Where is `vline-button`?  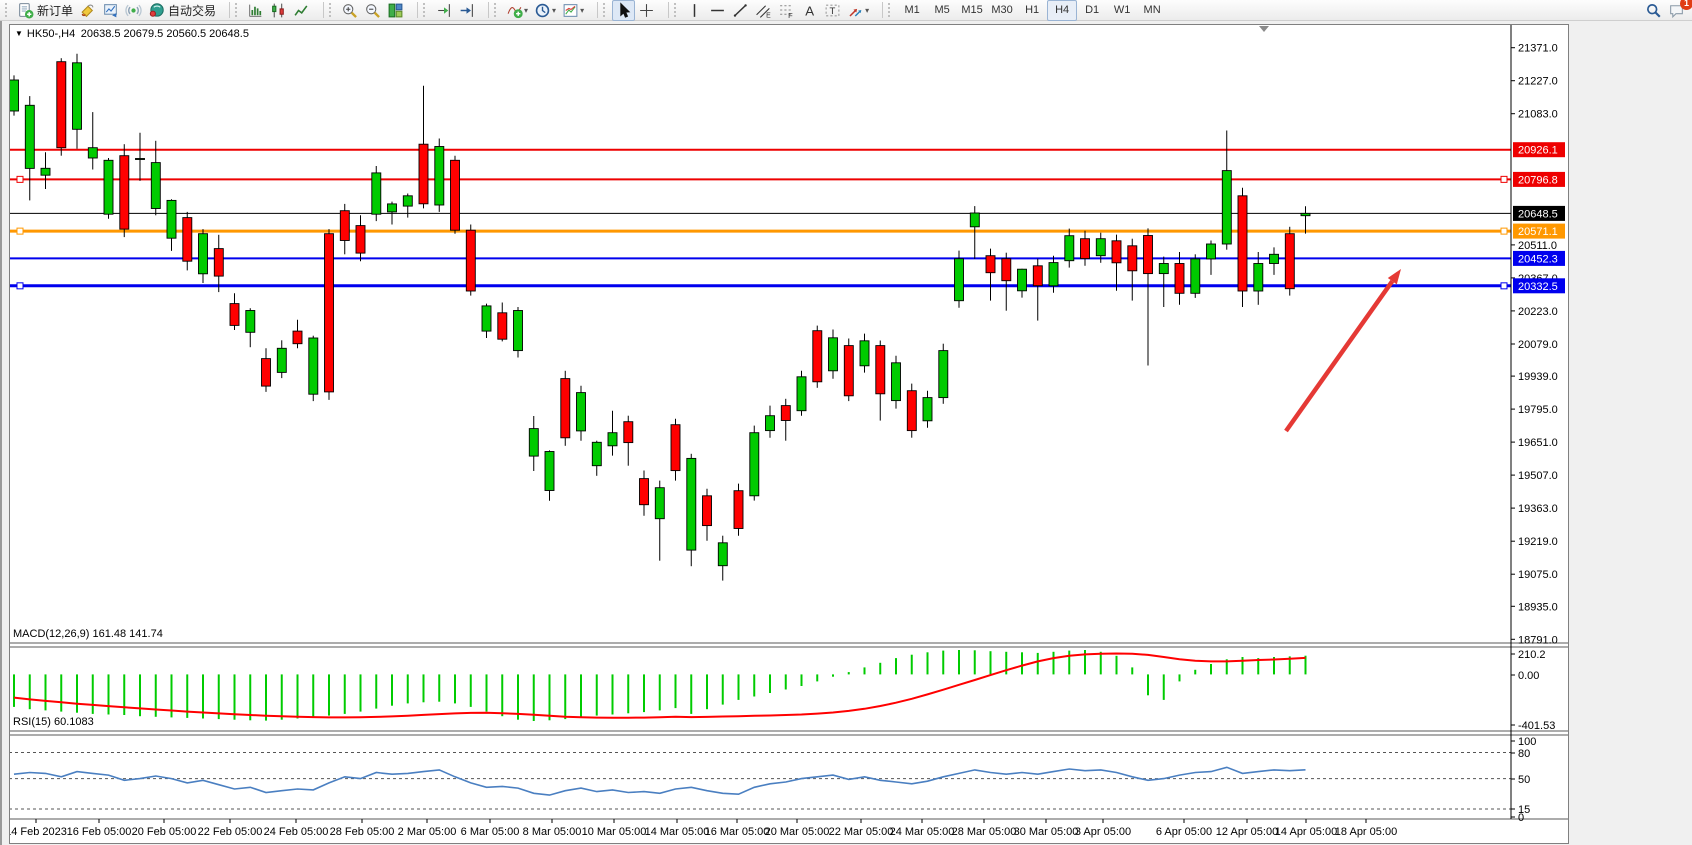 vline-button is located at coordinates (694, 10).